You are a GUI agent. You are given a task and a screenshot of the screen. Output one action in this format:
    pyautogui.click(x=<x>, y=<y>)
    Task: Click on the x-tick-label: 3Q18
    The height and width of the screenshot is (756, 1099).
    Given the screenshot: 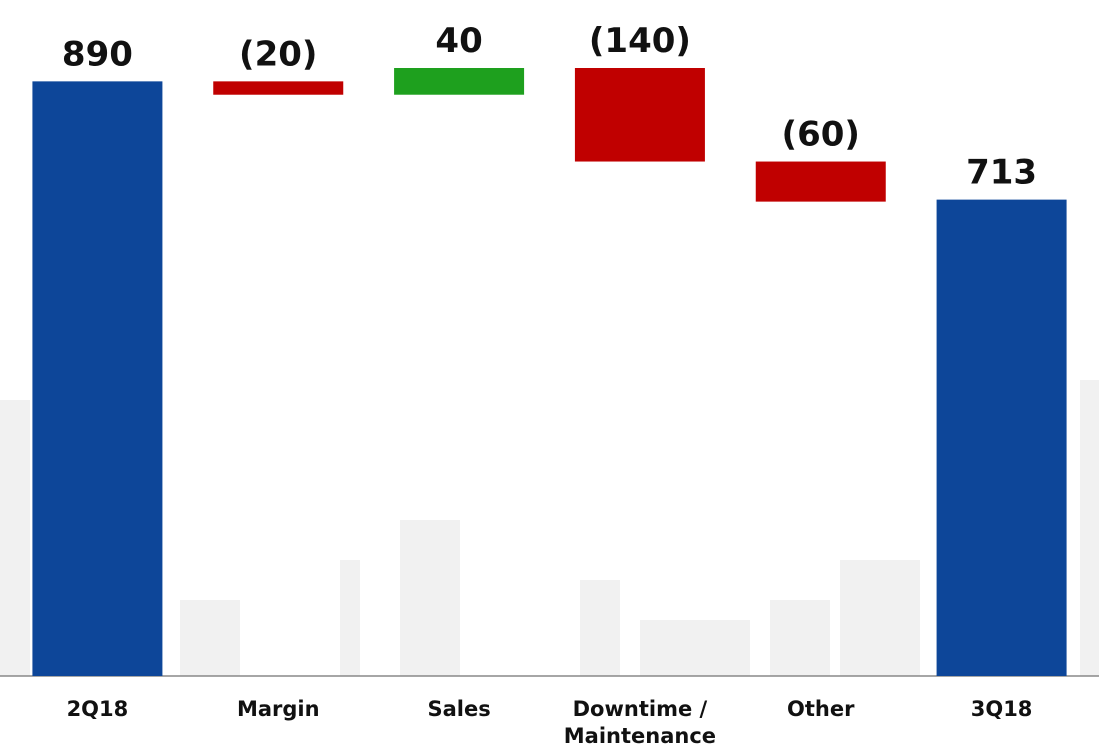 What is the action you would take?
    pyautogui.click(x=1001, y=709)
    